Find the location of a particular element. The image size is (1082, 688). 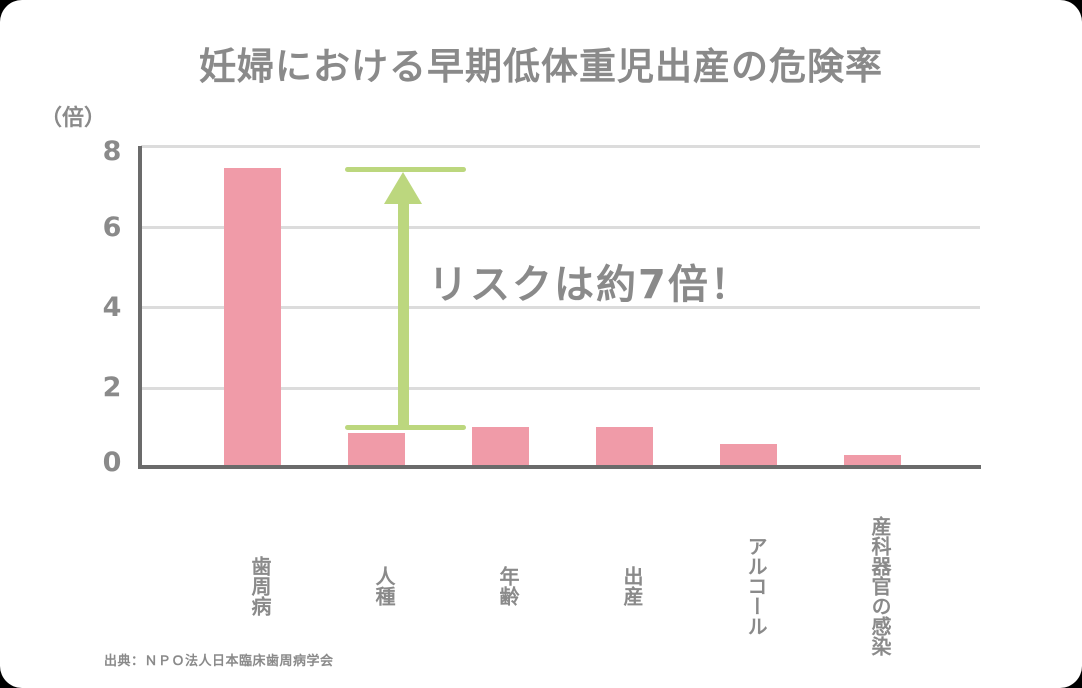

chart-title: 妊婦における早期低体重児出産の危険率 is located at coordinates (541, 66).